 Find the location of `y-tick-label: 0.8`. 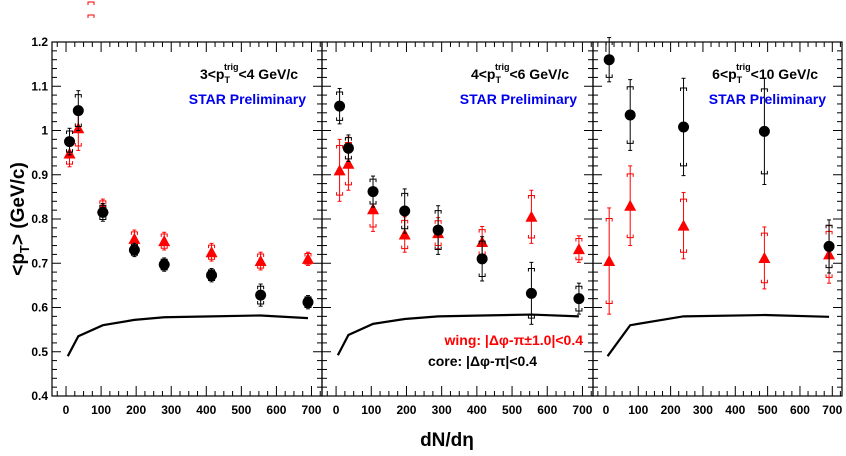

y-tick-label: 0.8 is located at coordinates (39, 219).